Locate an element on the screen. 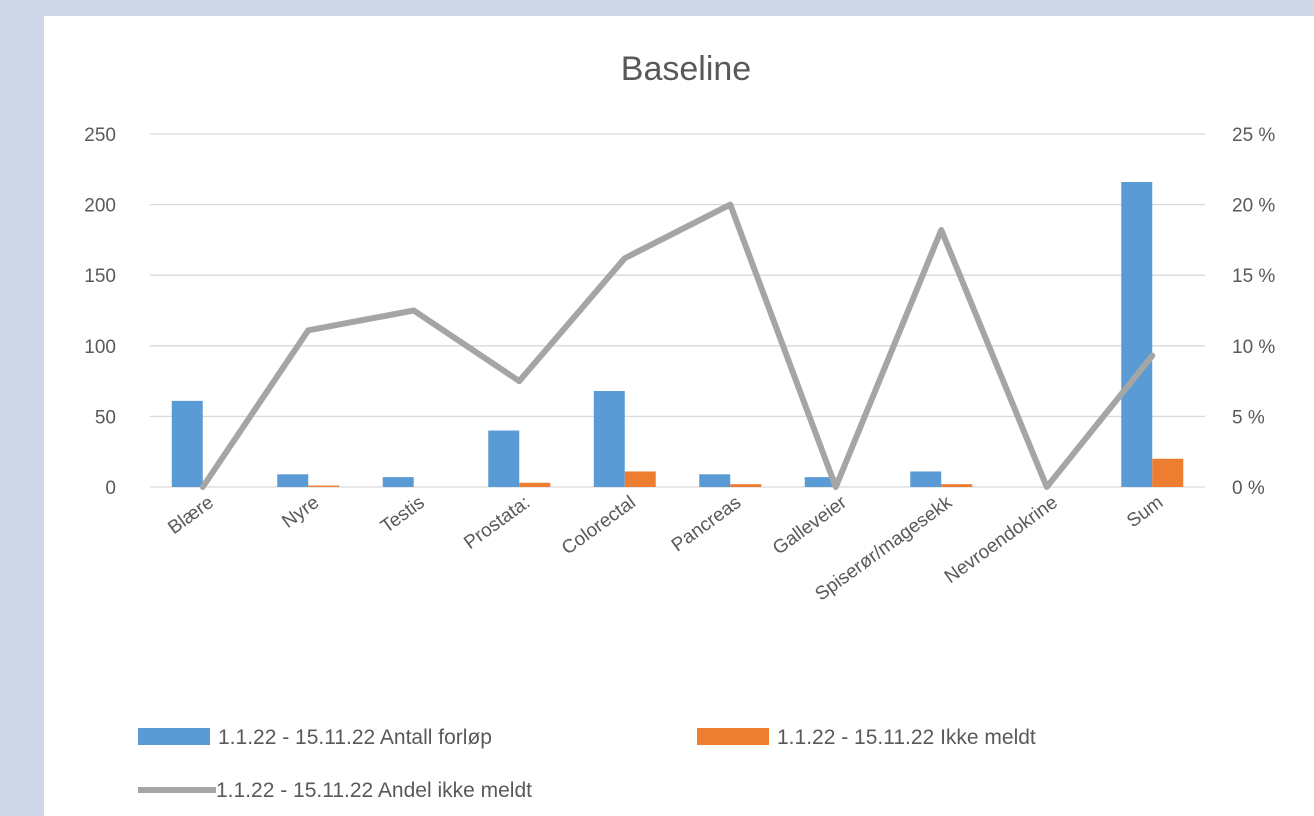 The height and width of the screenshot is (816, 1314). category-label: Sum is located at coordinates (1145, 512).